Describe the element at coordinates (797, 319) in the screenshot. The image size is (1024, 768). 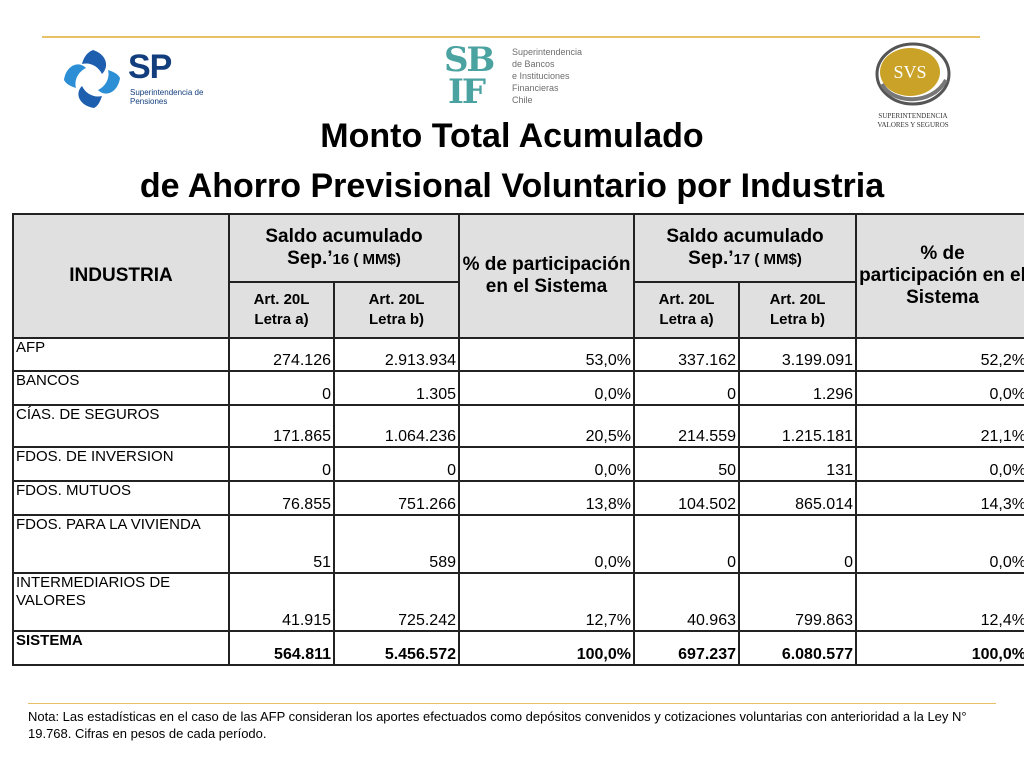
I see `header-art-line2: Letra b)` at that location.